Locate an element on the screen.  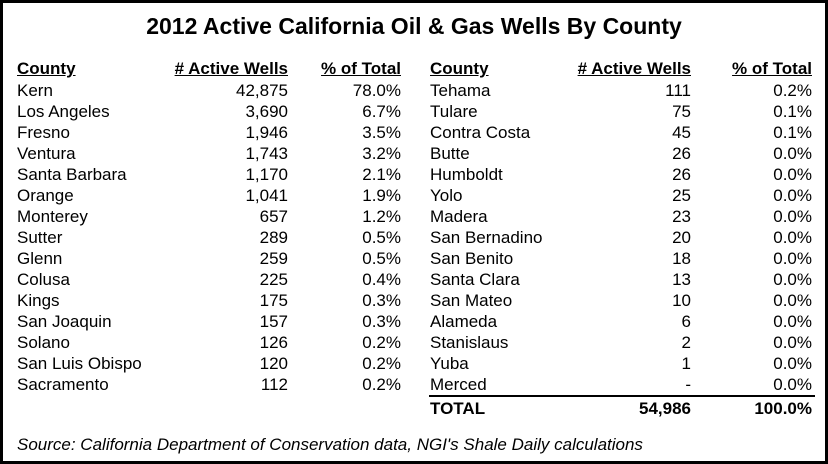
active-wells-cell: 25 is located at coordinates (681, 195).